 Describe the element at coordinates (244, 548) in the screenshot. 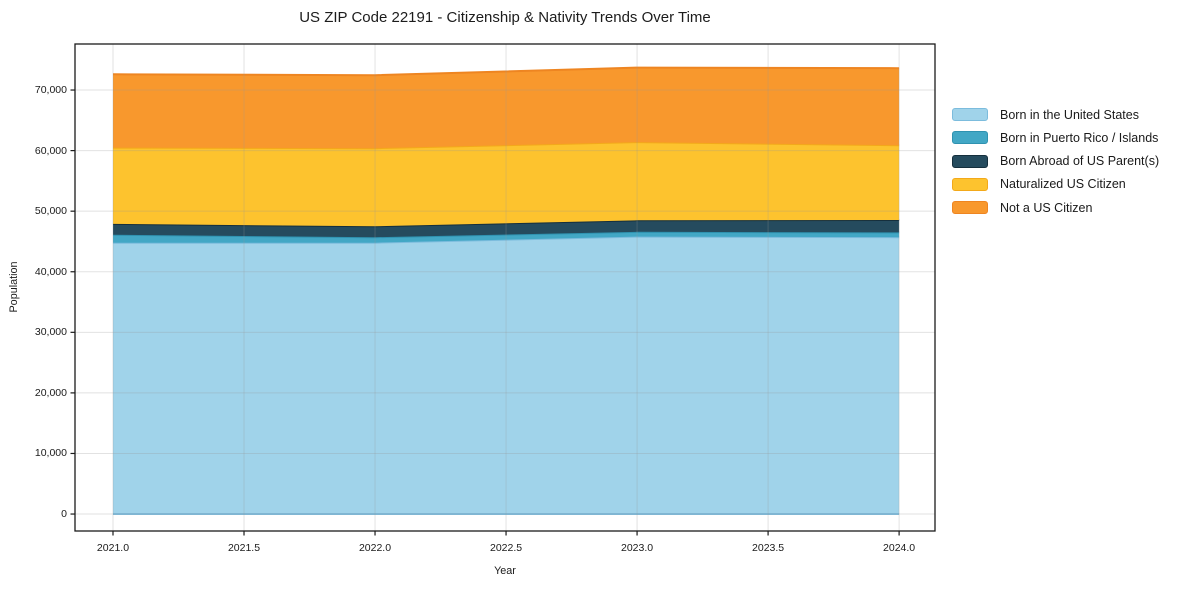

I see `x-tick-label: 2021.5` at that location.